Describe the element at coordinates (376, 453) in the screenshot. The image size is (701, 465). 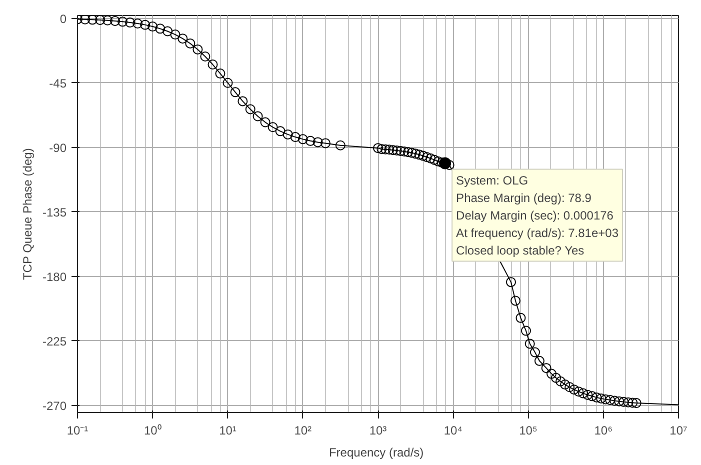
I see `x-axis-title: Frequency (rad/s)` at that location.